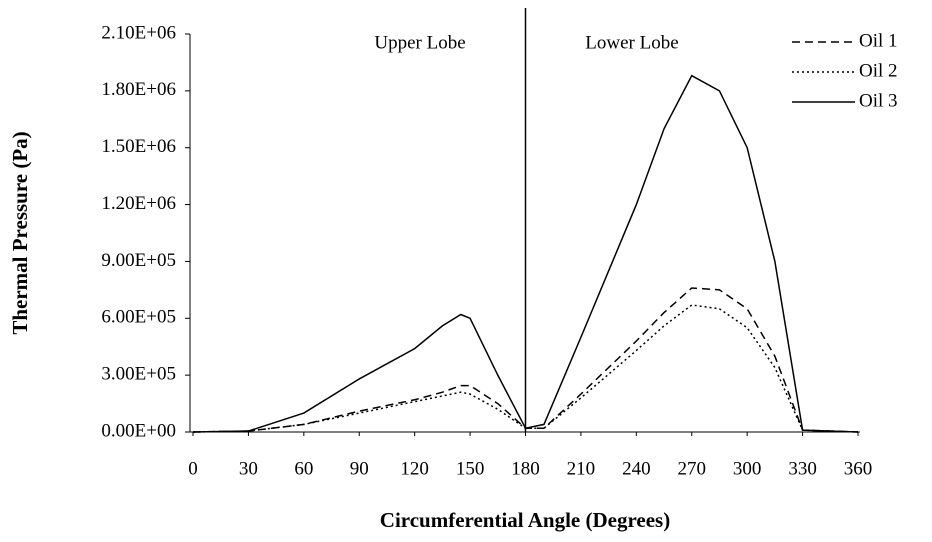 The image size is (932, 542). I want to click on legend-label: Oil 2, so click(878, 70).